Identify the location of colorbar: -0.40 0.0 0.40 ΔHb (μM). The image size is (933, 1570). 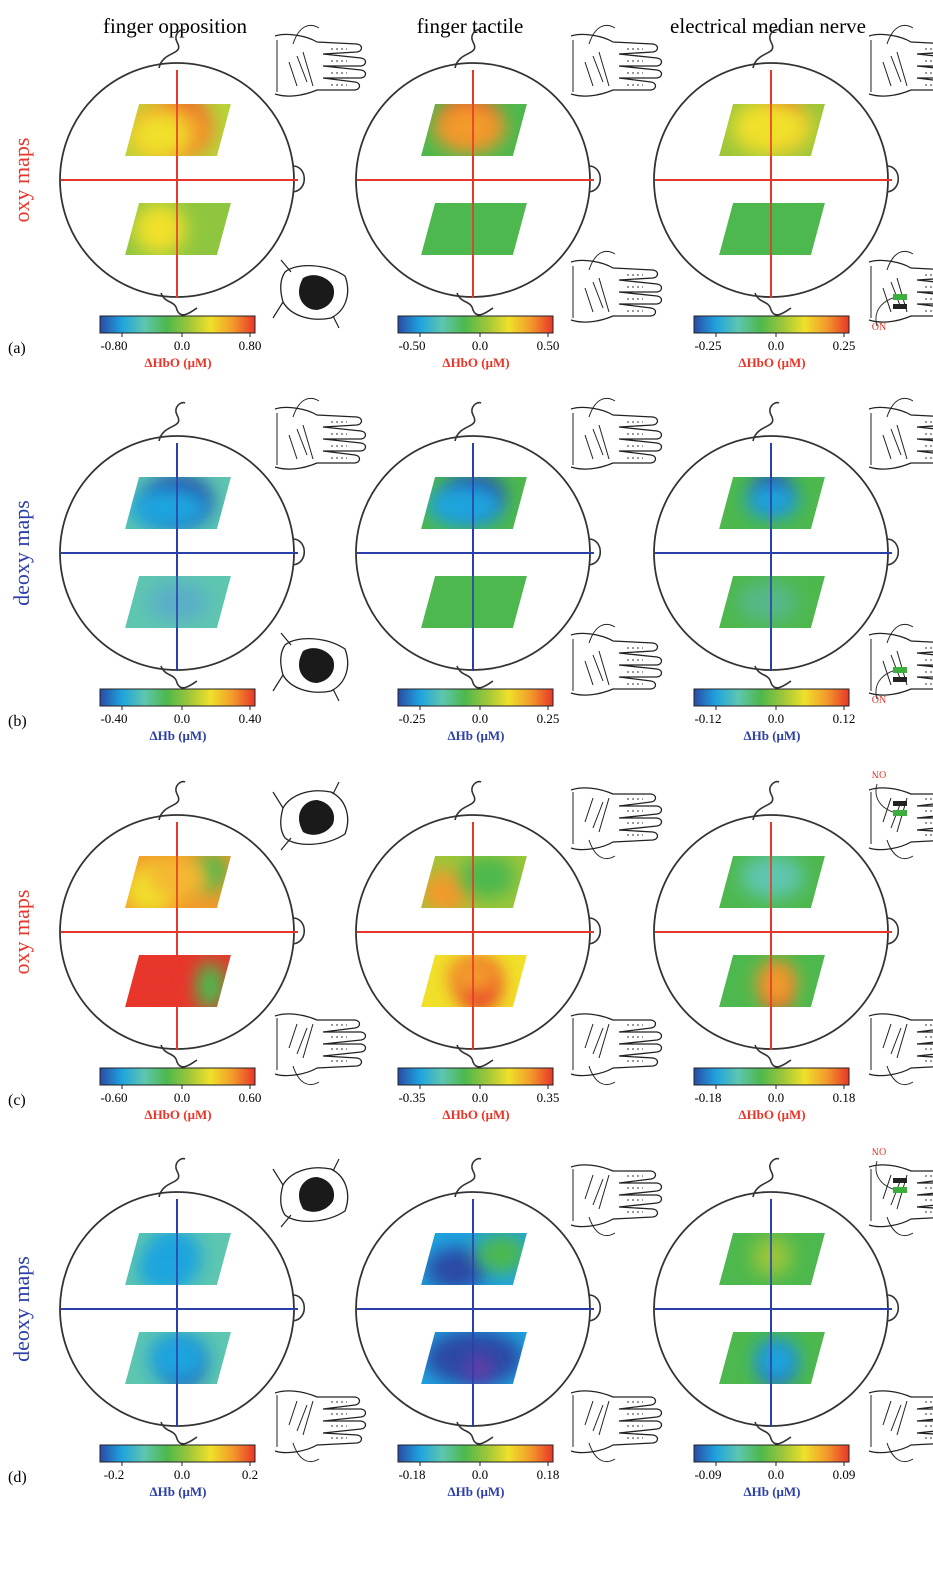
(180, 715).